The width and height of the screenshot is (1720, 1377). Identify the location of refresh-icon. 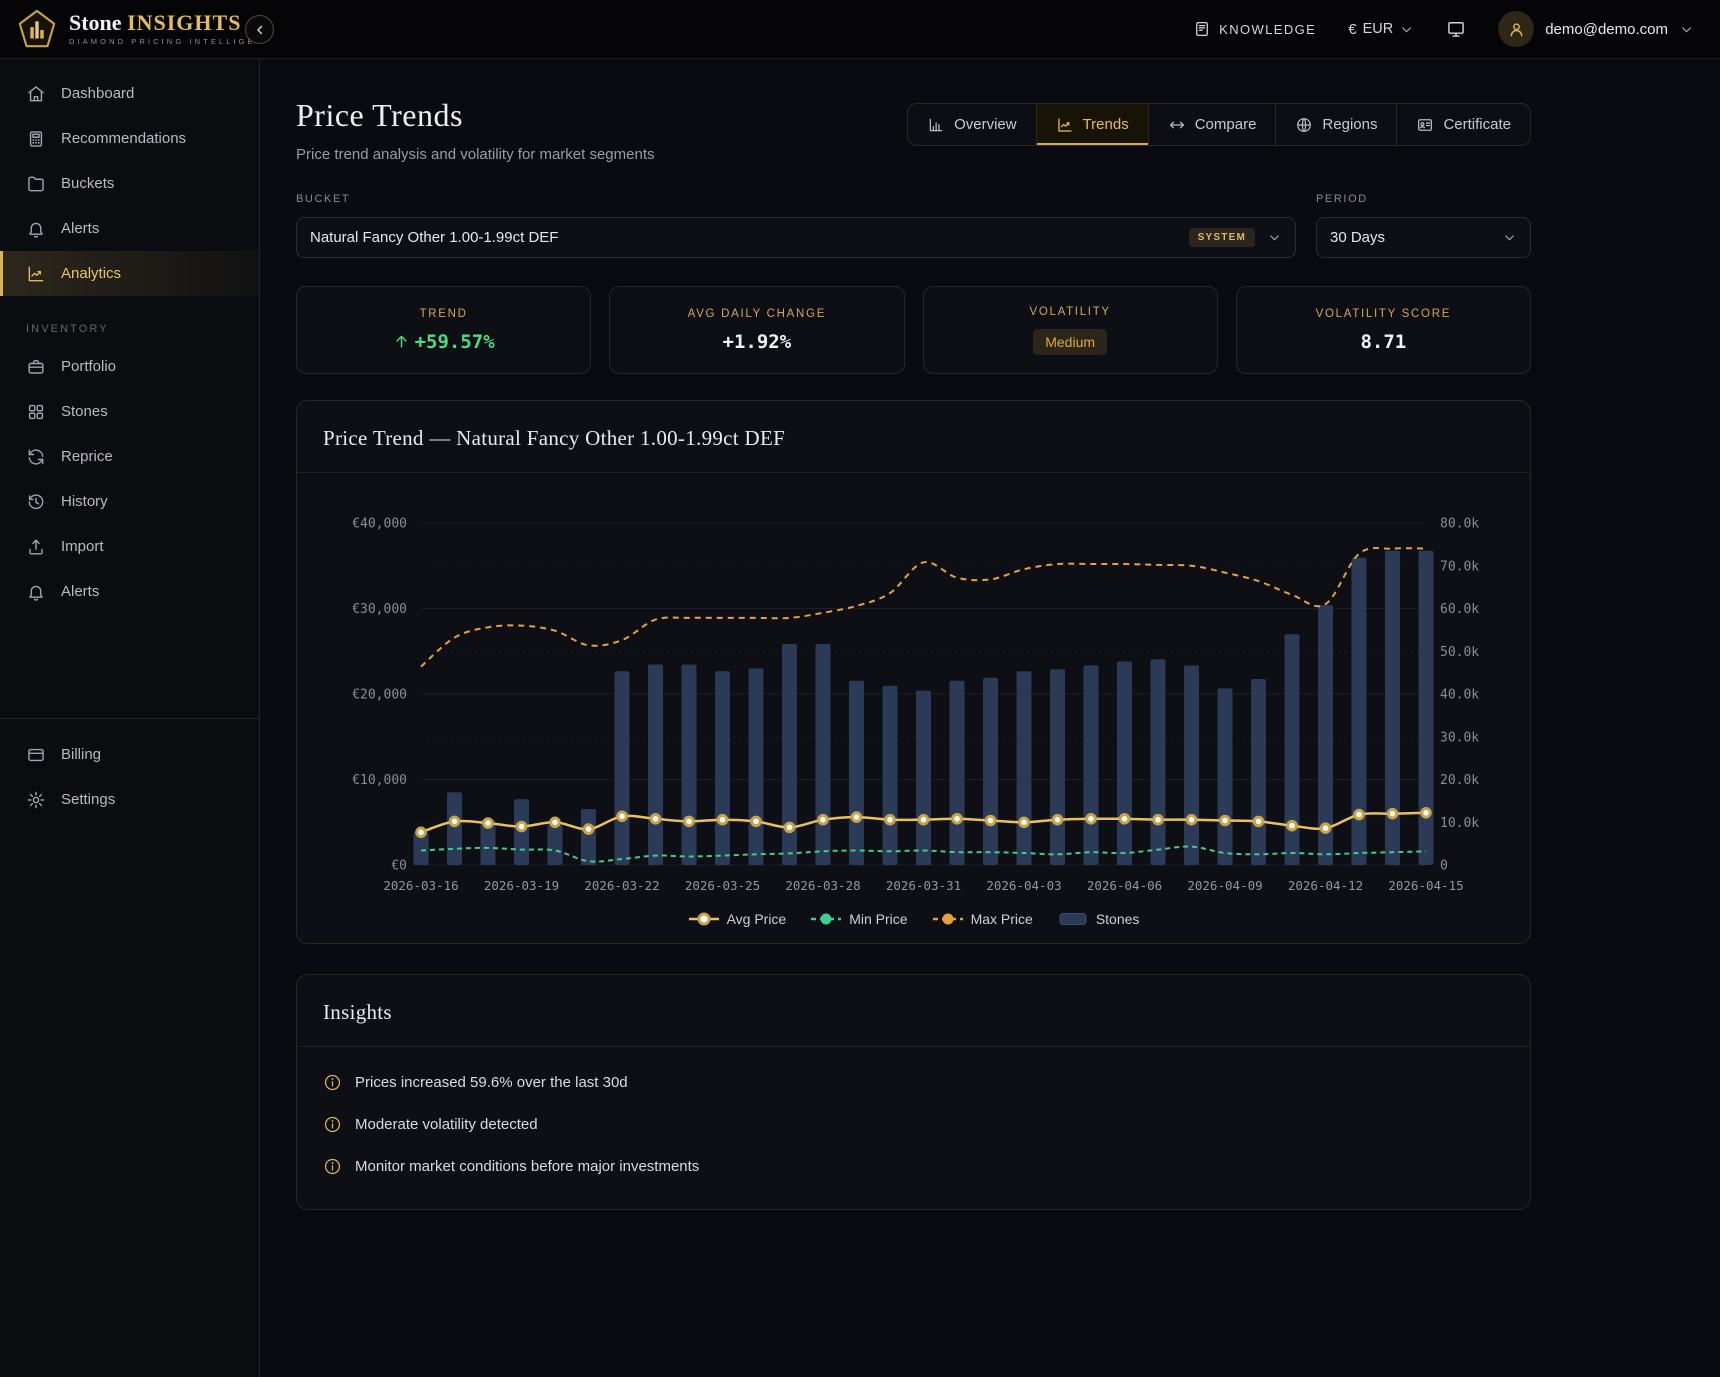
(36, 457).